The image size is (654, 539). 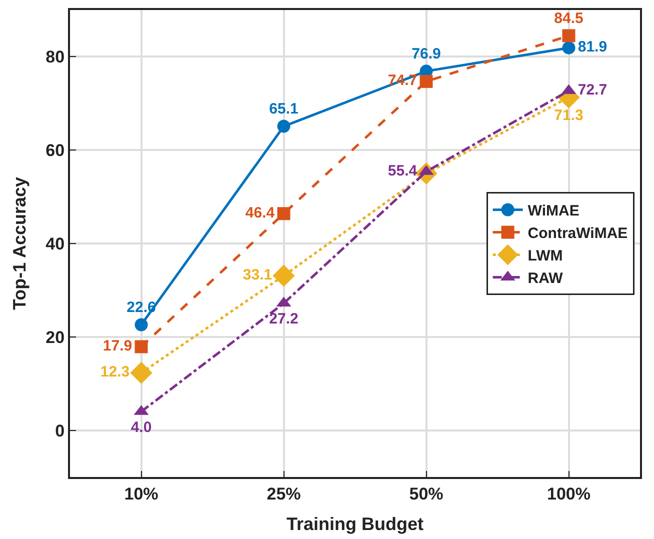 I want to click on legend-label: RAW, so click(x=546, y=279).